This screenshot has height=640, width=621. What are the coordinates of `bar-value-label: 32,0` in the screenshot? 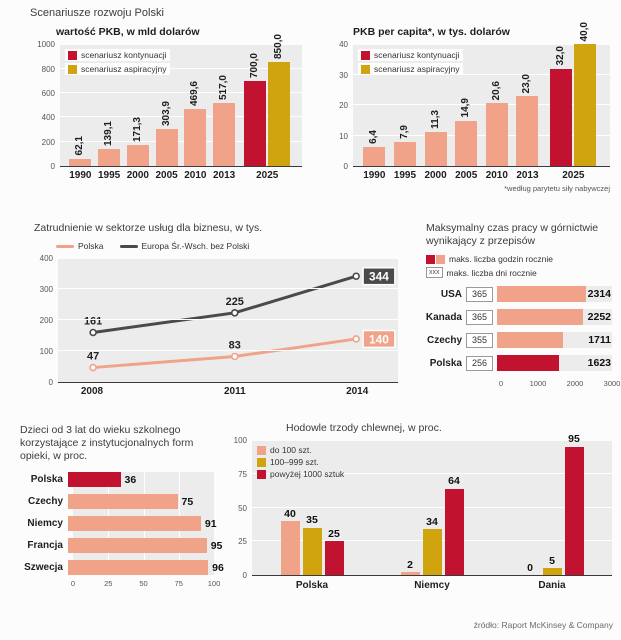 It's located at (561, 56).